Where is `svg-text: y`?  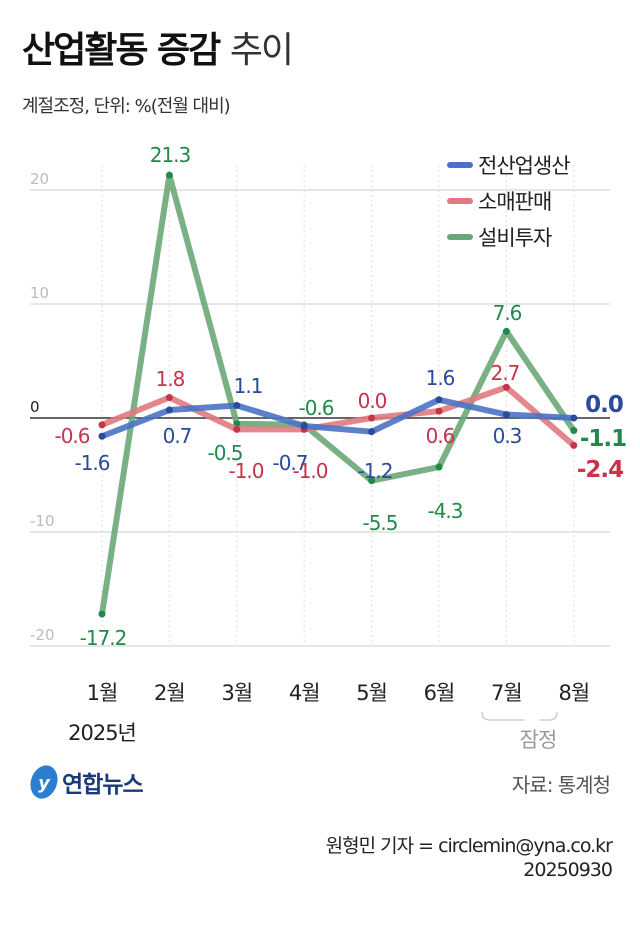
svg-text: y is located at coordinates (44, 783).